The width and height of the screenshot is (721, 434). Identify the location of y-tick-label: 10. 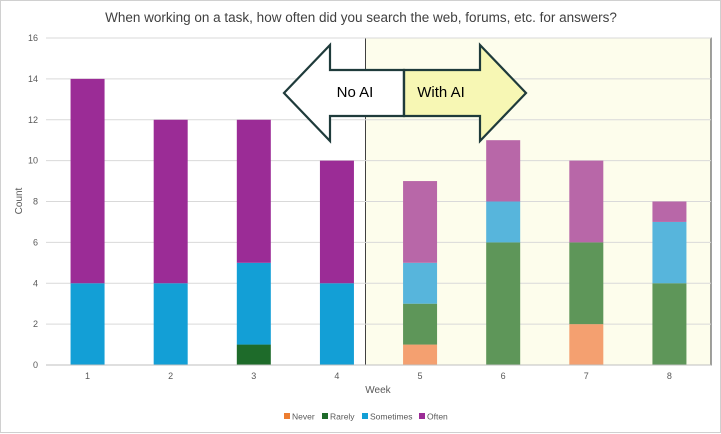
(33, 161).